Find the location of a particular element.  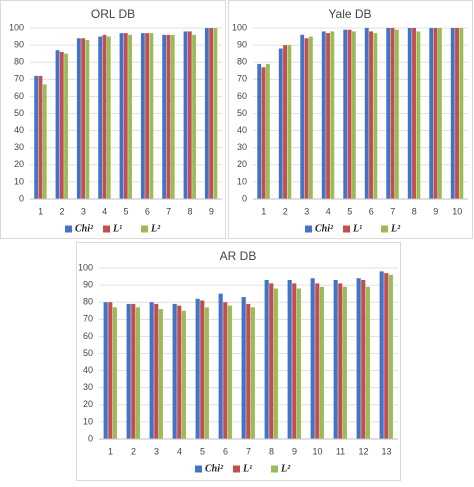

y-tick-label: 90 is located at coordinates (242, 44).